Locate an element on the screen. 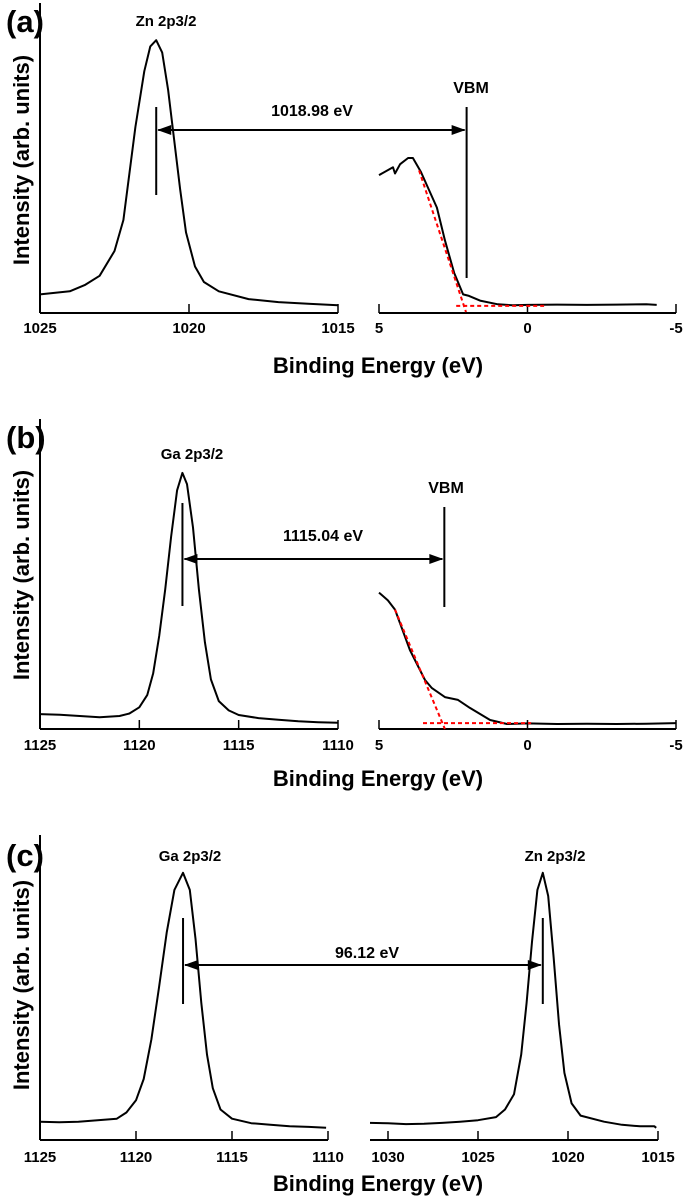  energy-separation-label: 96.12 eV is located at coordinates (367, 953).